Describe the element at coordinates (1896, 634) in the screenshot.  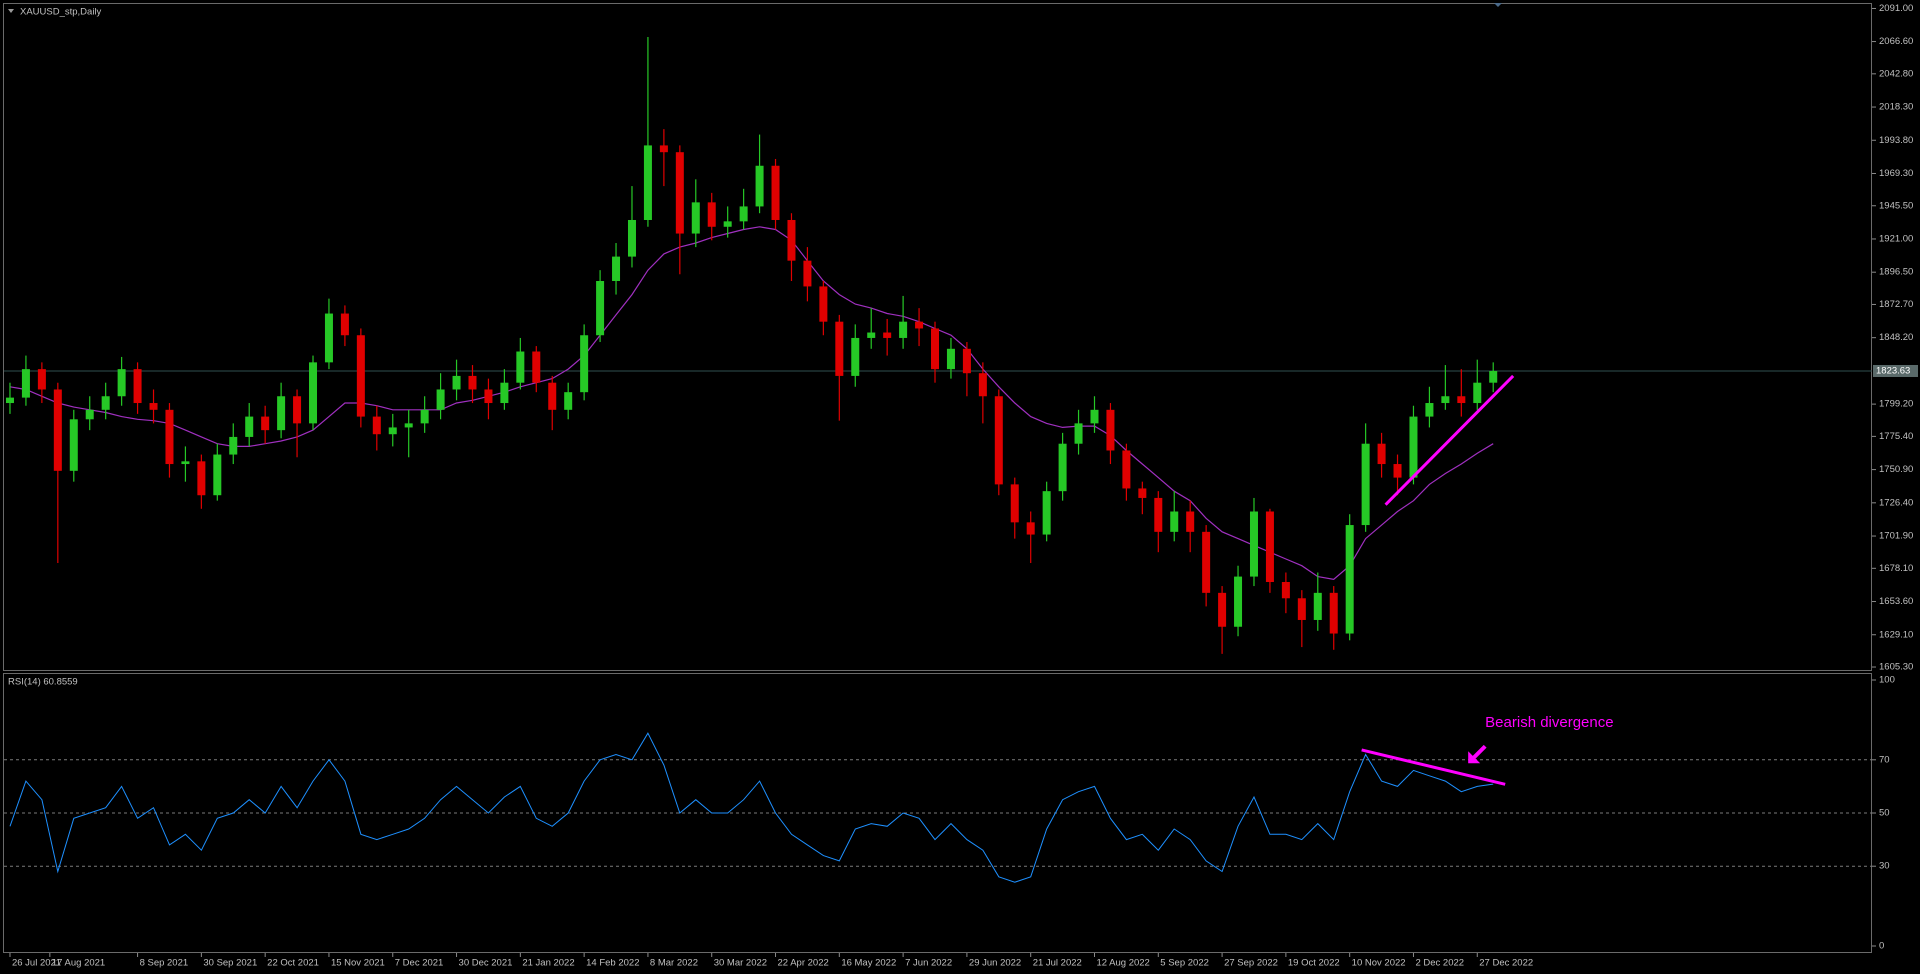
I see `y-tick-label: 1629.10` at that location.